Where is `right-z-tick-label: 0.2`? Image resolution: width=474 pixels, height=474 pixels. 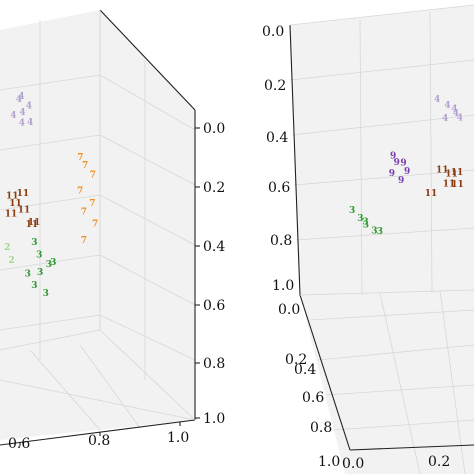 right-z-tick-label: 0.2 is located at coordinates (275, 86).